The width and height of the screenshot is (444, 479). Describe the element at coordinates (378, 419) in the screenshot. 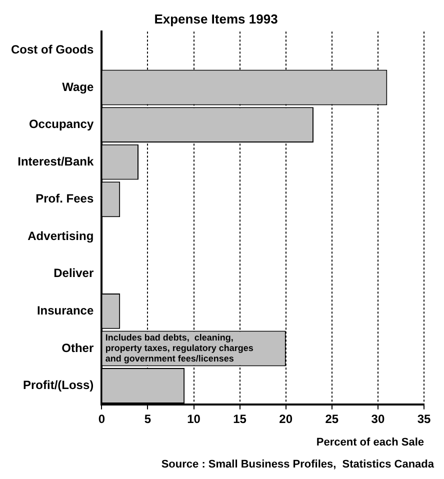

I see `x-tick-label: 30` at that location.